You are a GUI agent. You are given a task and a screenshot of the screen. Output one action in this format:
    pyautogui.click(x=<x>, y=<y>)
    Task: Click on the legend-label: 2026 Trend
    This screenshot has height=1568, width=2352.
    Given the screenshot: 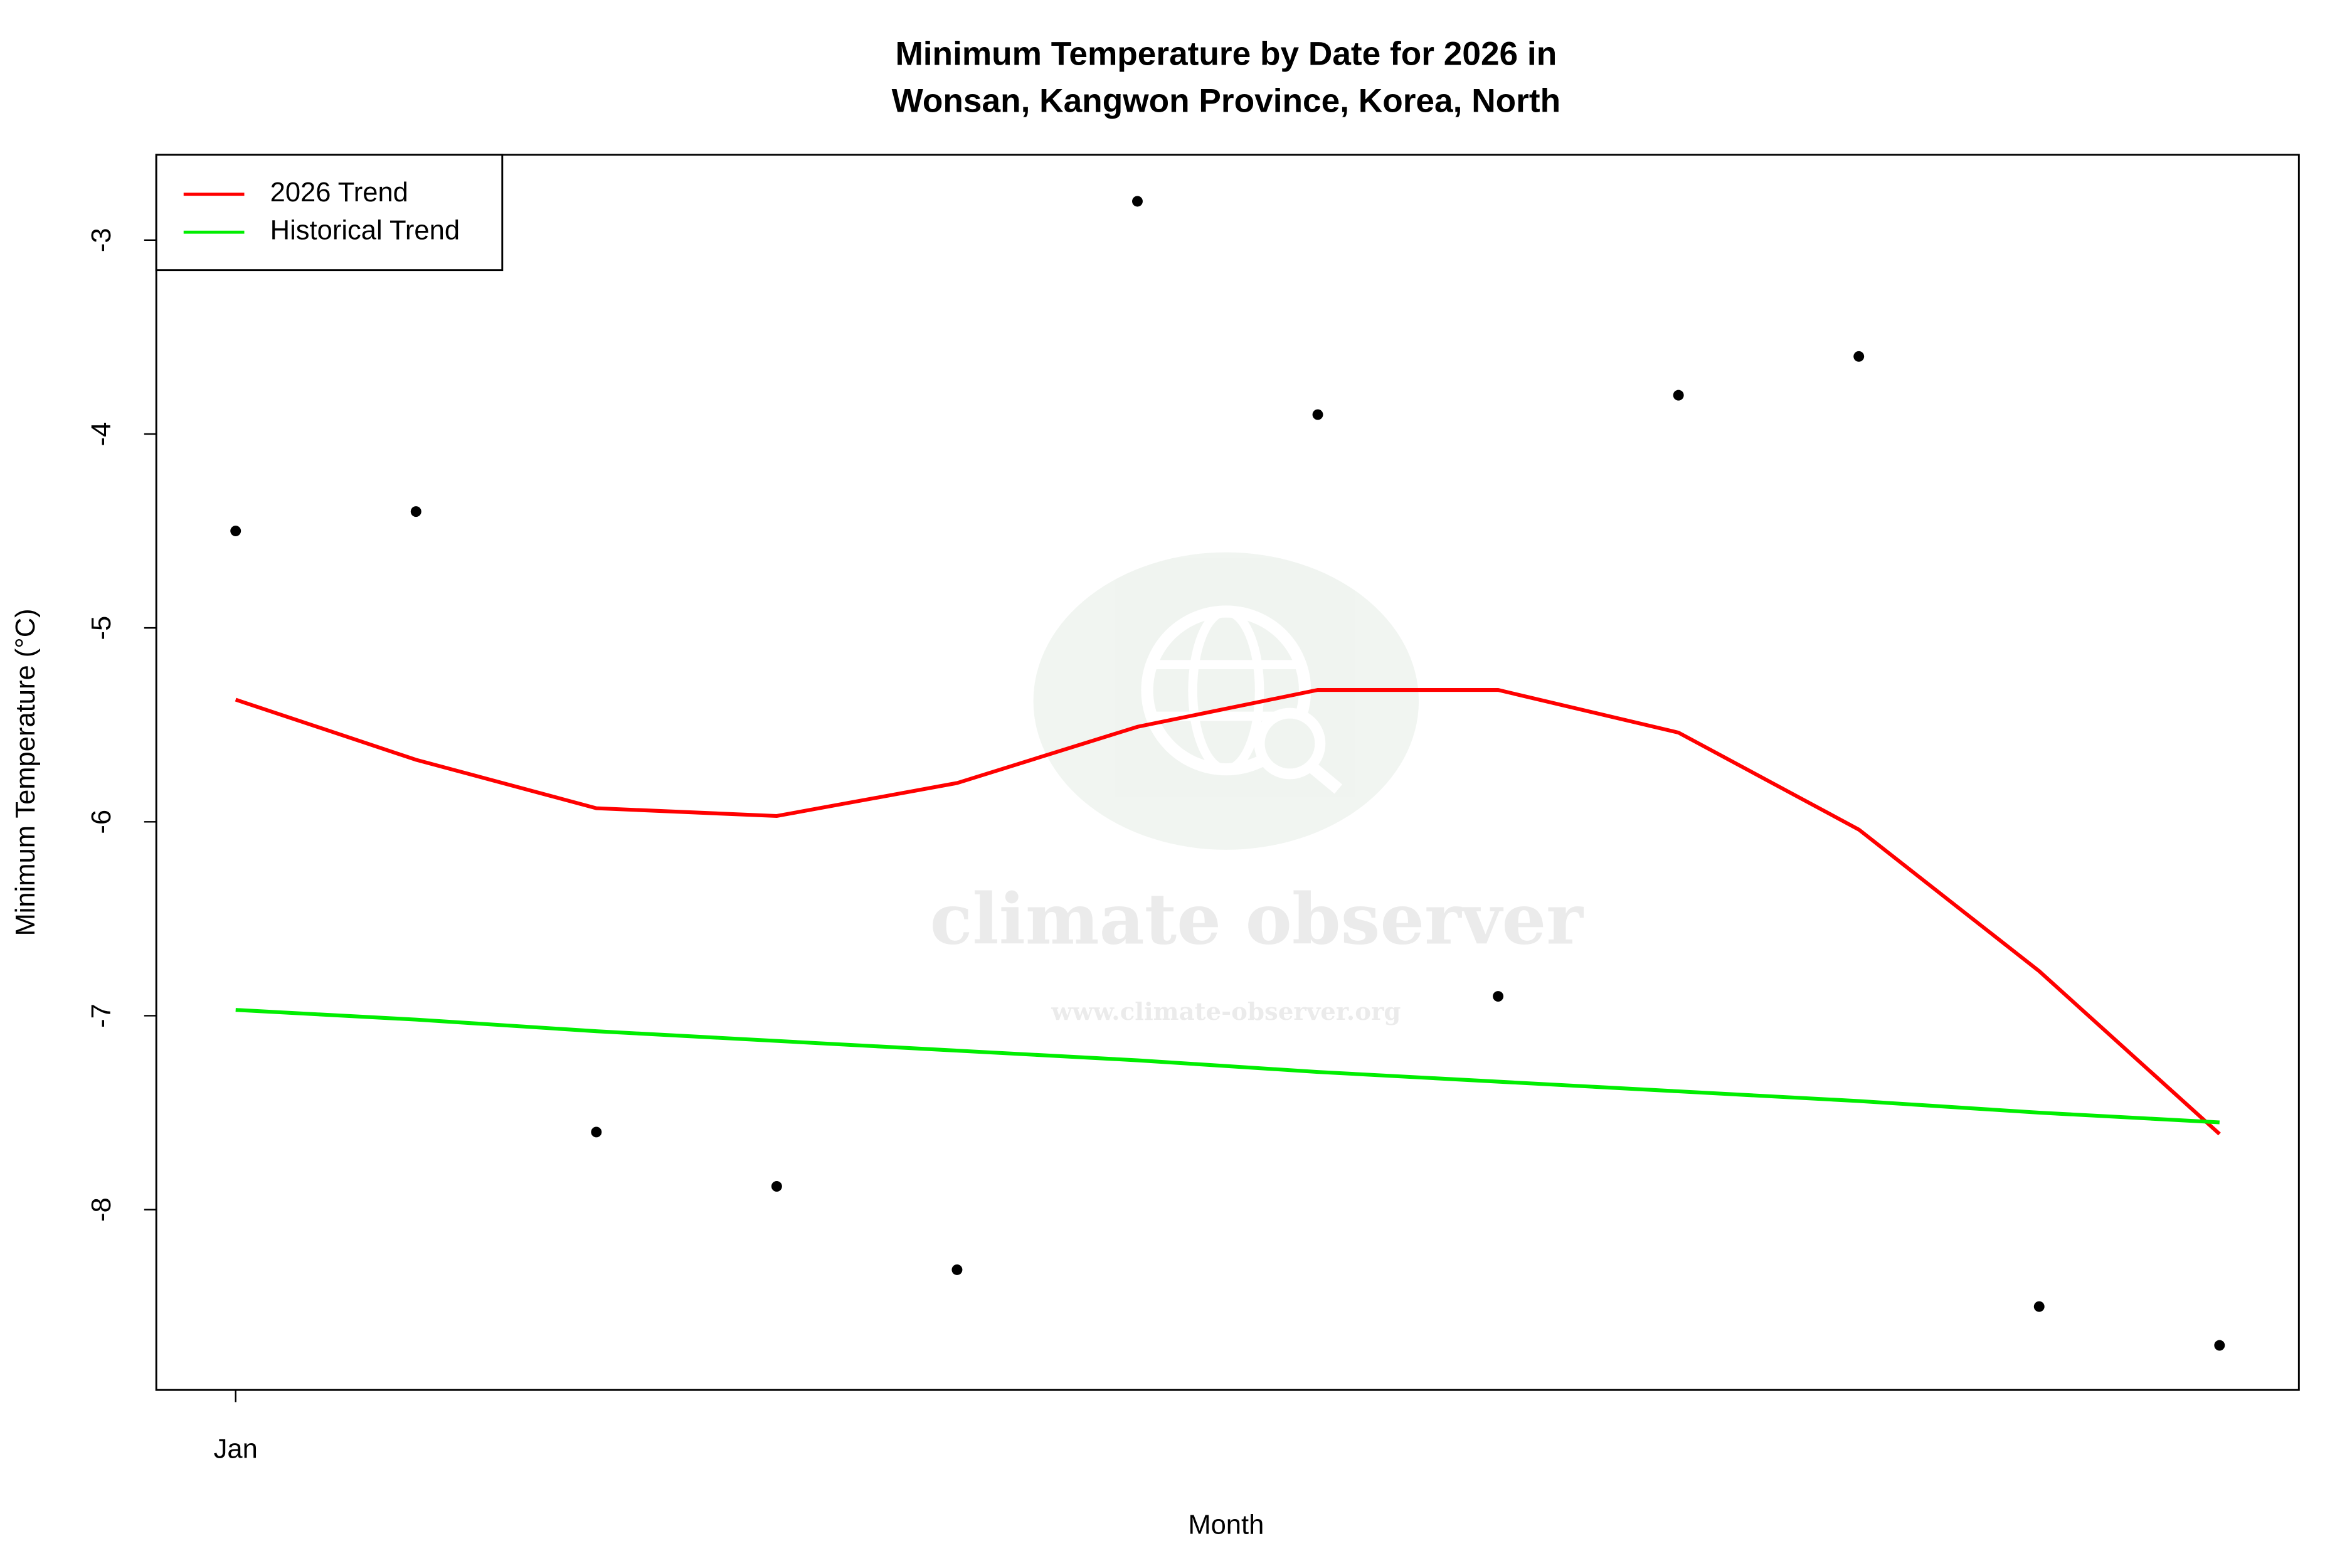 What is the action you would take?
    pyautogui.click(x=339, y=192)
    